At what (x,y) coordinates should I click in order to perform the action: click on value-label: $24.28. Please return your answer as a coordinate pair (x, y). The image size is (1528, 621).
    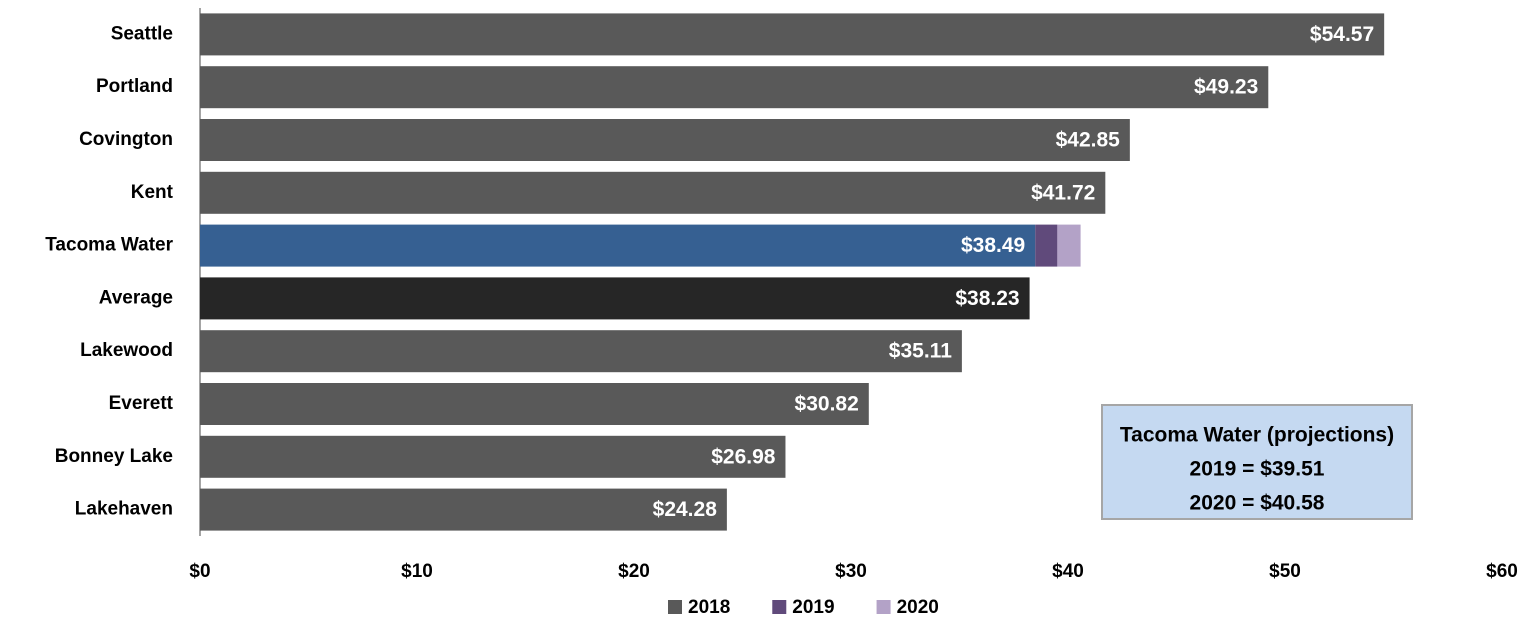
    Looking at the image, I should click on (685, 509).